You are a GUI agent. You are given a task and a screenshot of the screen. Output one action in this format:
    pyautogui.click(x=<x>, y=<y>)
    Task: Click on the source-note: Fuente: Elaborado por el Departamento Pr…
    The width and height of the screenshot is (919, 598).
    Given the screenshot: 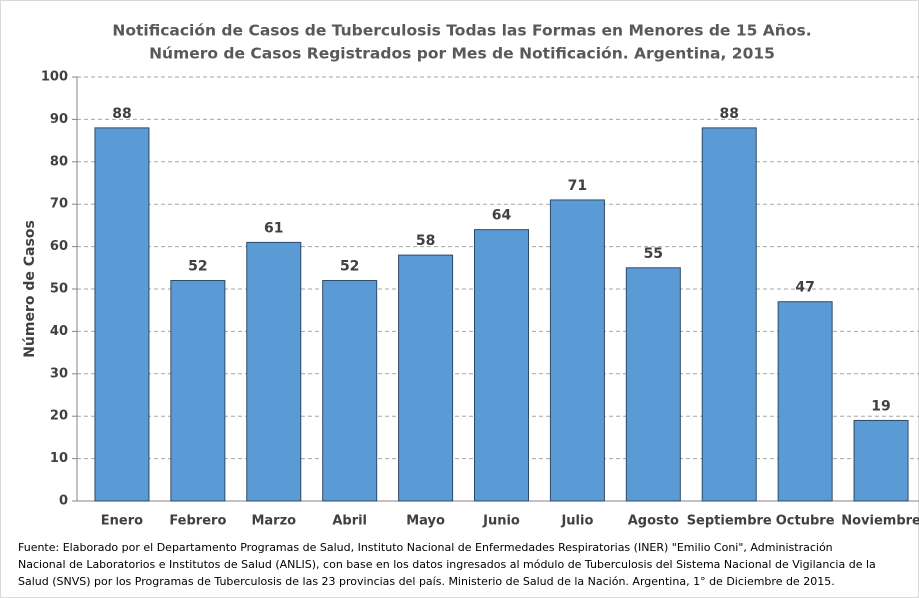 What is the action you would take?
    pyautogui.click(x=447, y=564)
    